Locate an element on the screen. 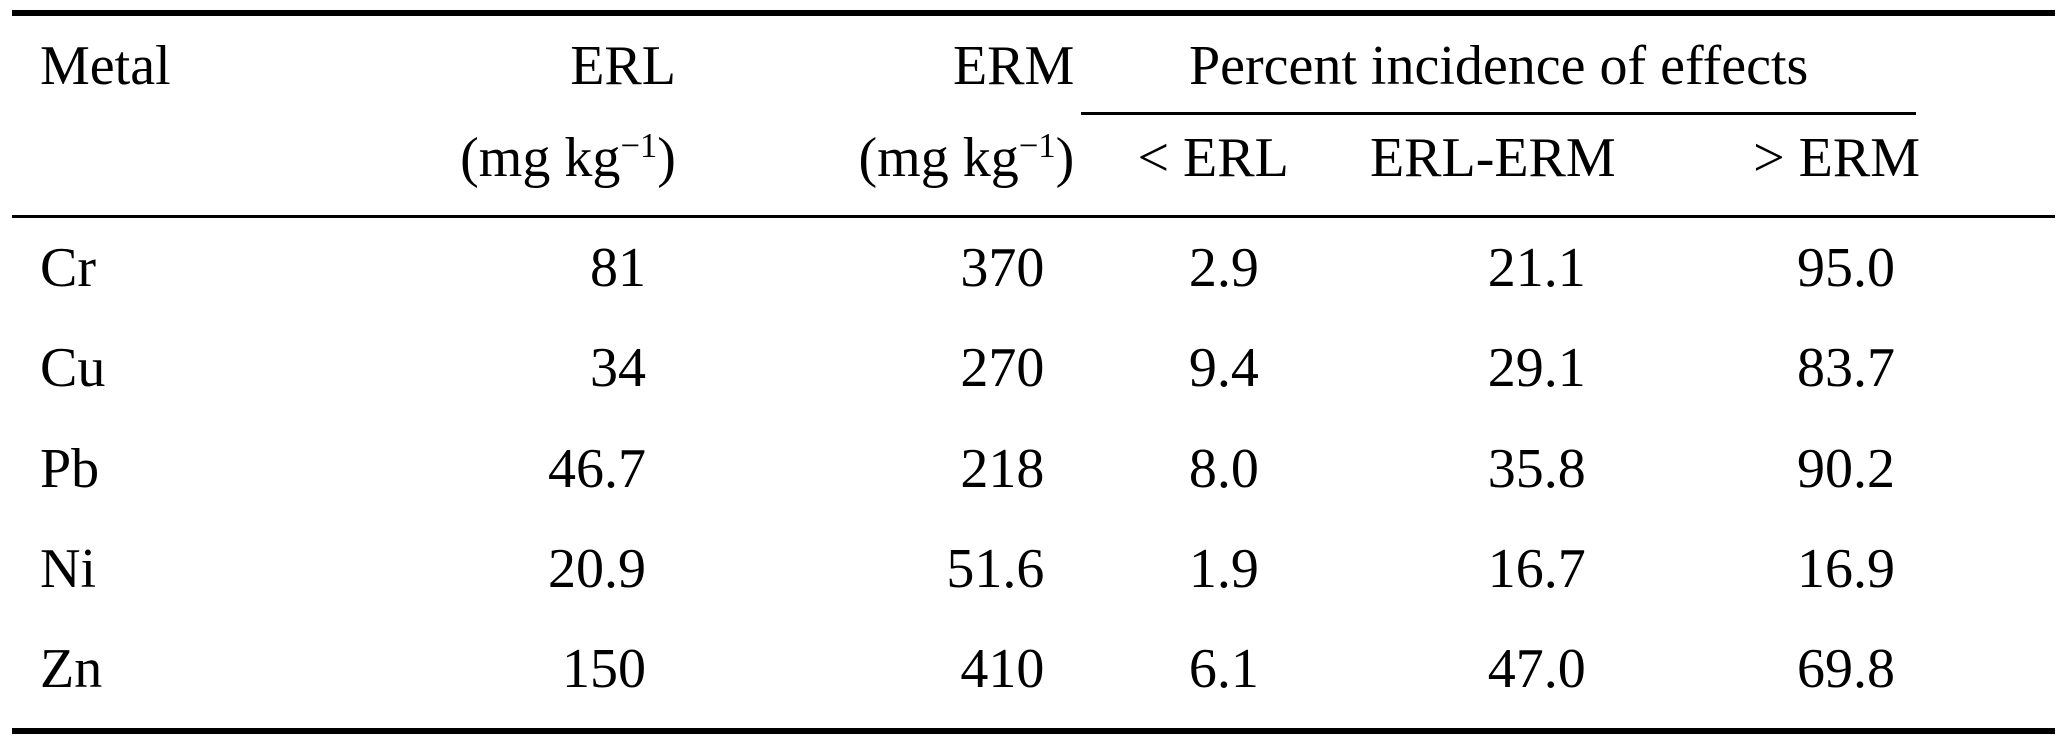  cell-erm: 410 is located at coordinates (1002, 669).